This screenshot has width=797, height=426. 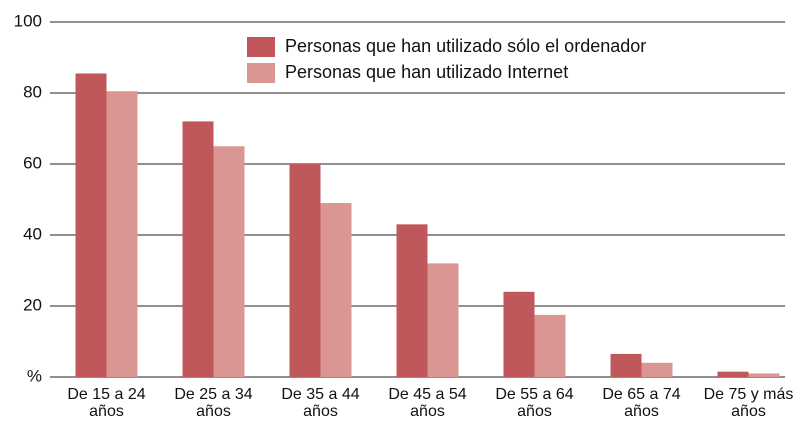 I want to click on y-tick-label: 60, so click(x=32, y=162).